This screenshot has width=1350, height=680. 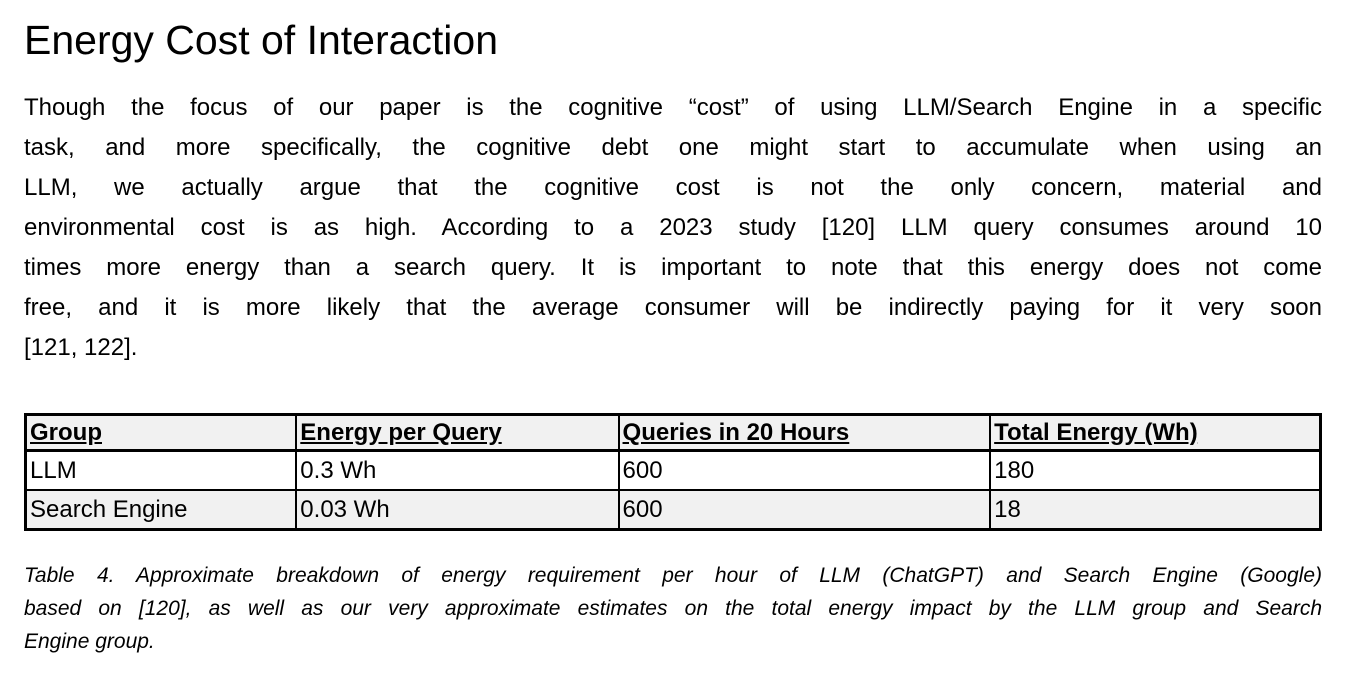 I want to click on caption-line: Engine group., so click(x=89, y=641).